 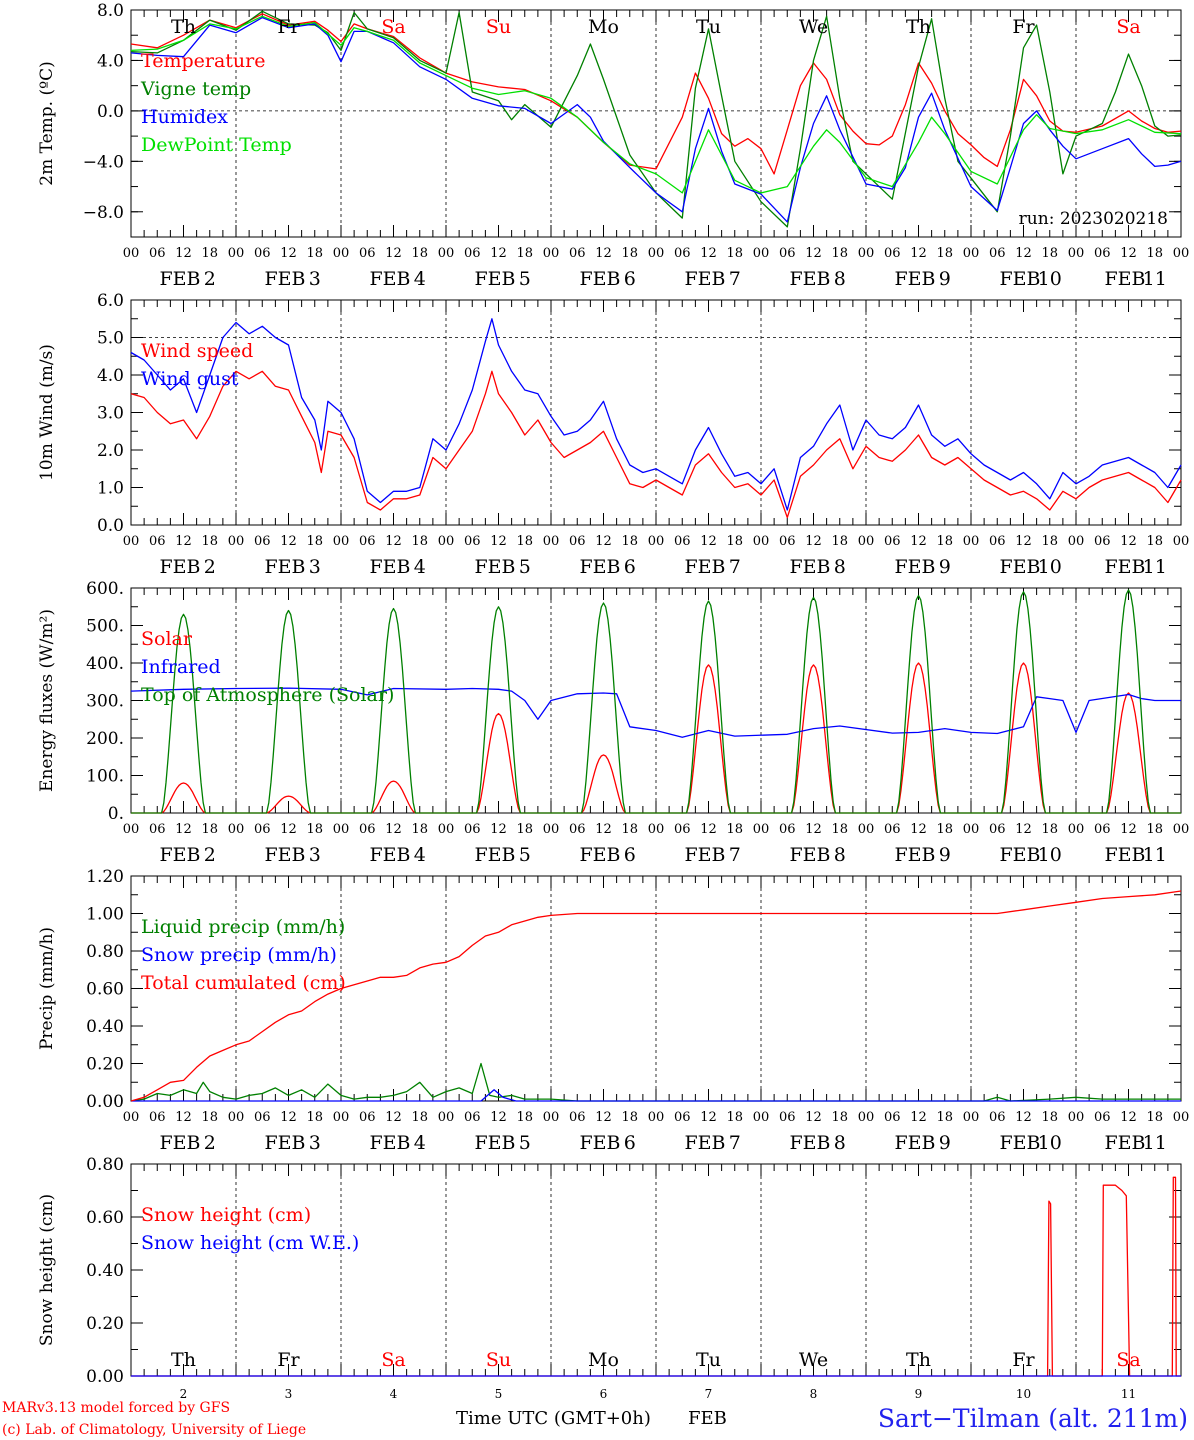 I want to click on date-day-label: 6, so click(x=630, y=1143).